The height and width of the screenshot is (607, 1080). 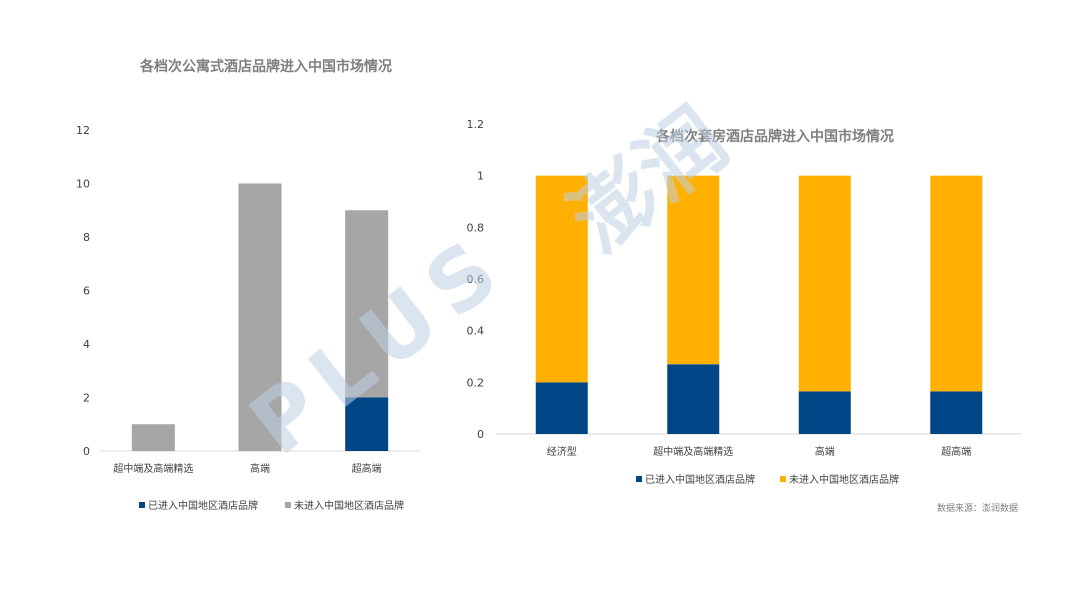 I want to click on chart-title: 各档次套房酒店品牌进入中国市场情况, so click(x=774, y=136).